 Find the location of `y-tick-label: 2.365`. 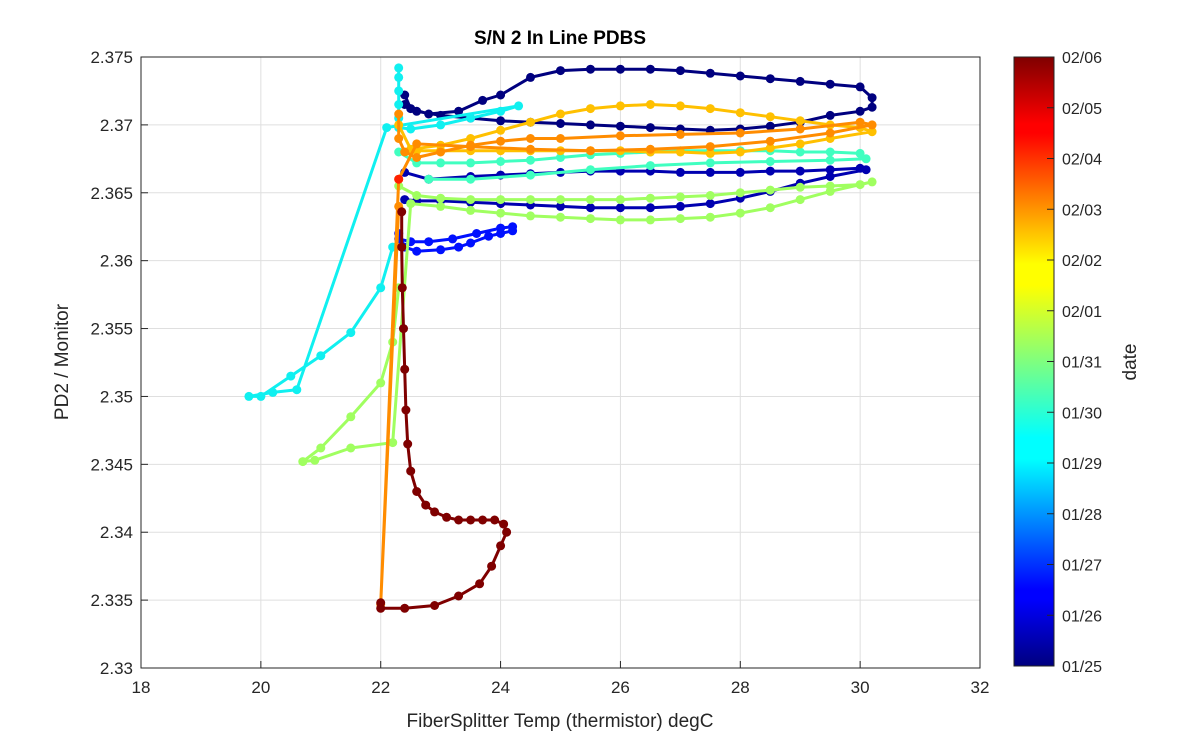

y-tick-label: 2.365 is located at coordinates (111, 193).